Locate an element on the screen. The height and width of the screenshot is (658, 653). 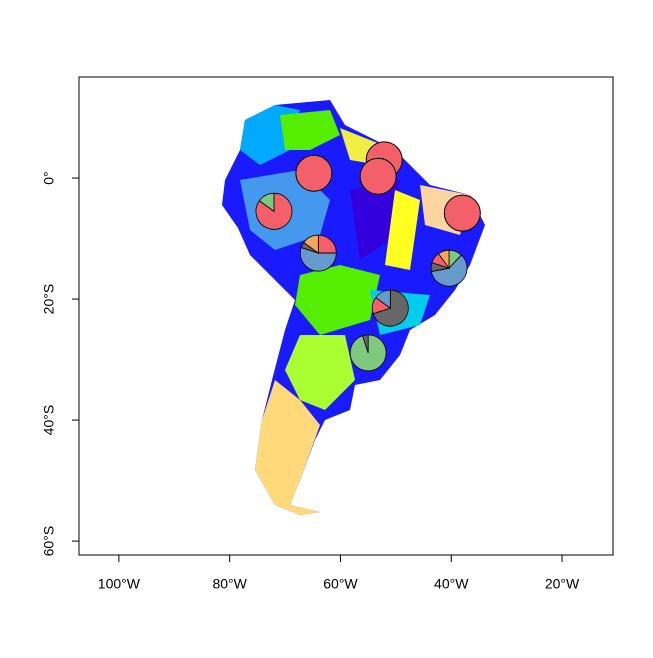
y-tick-label: 20°S is located at coordinates (49, 299).